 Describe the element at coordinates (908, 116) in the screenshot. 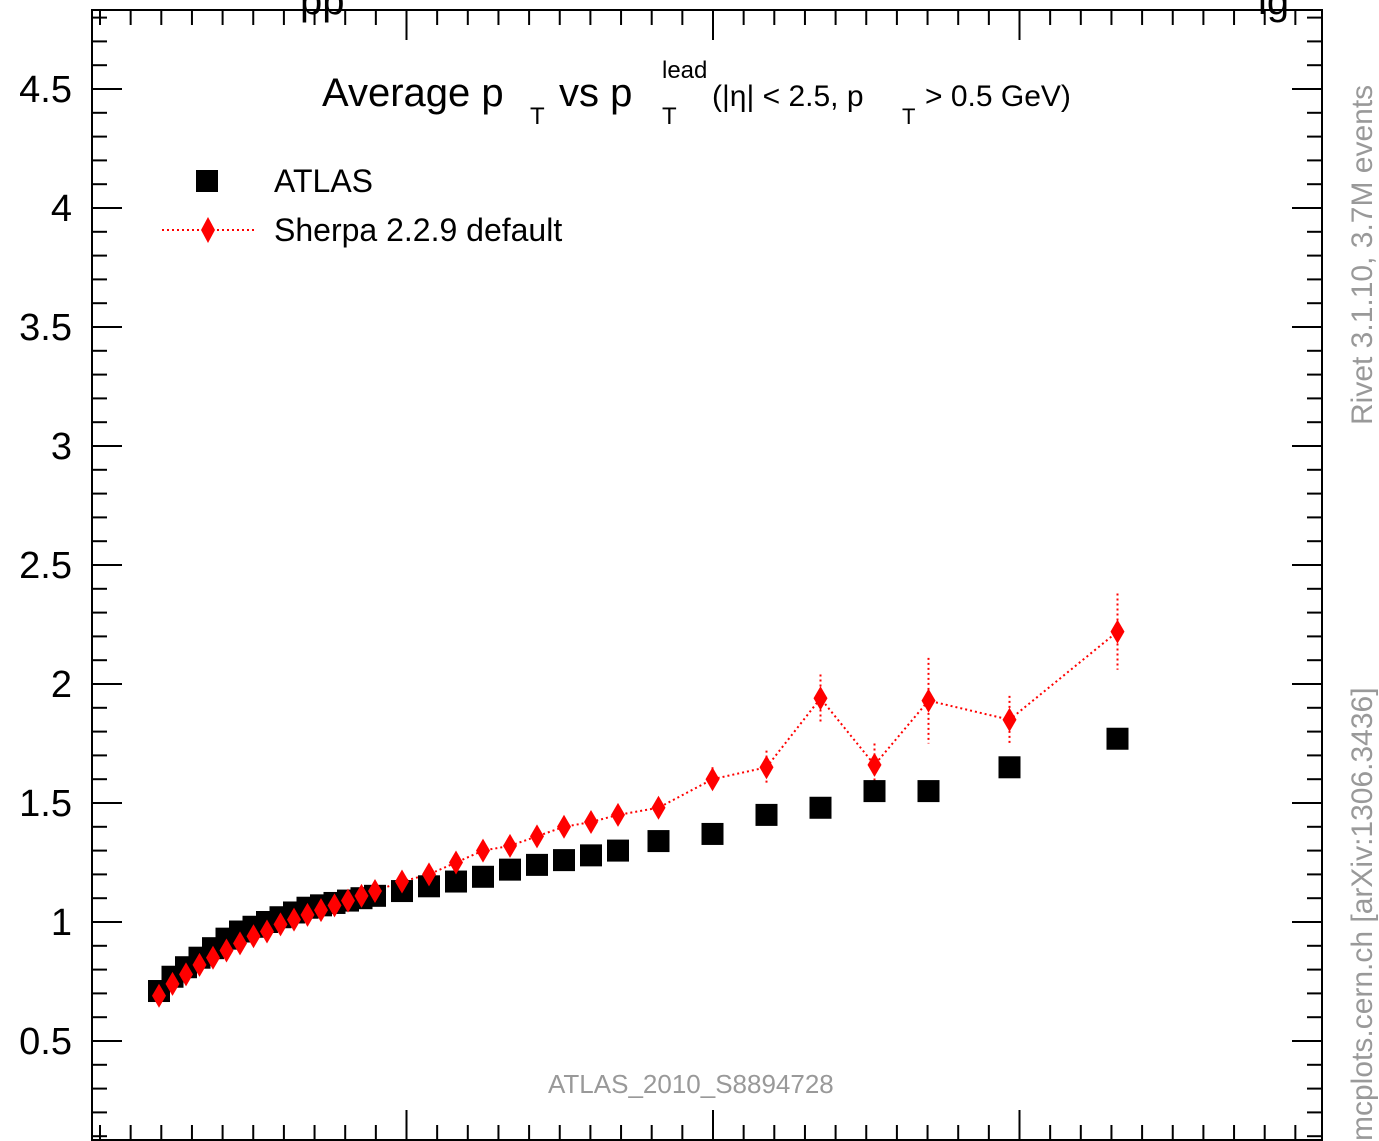

I see `title-sub-t-3: T` at that location.